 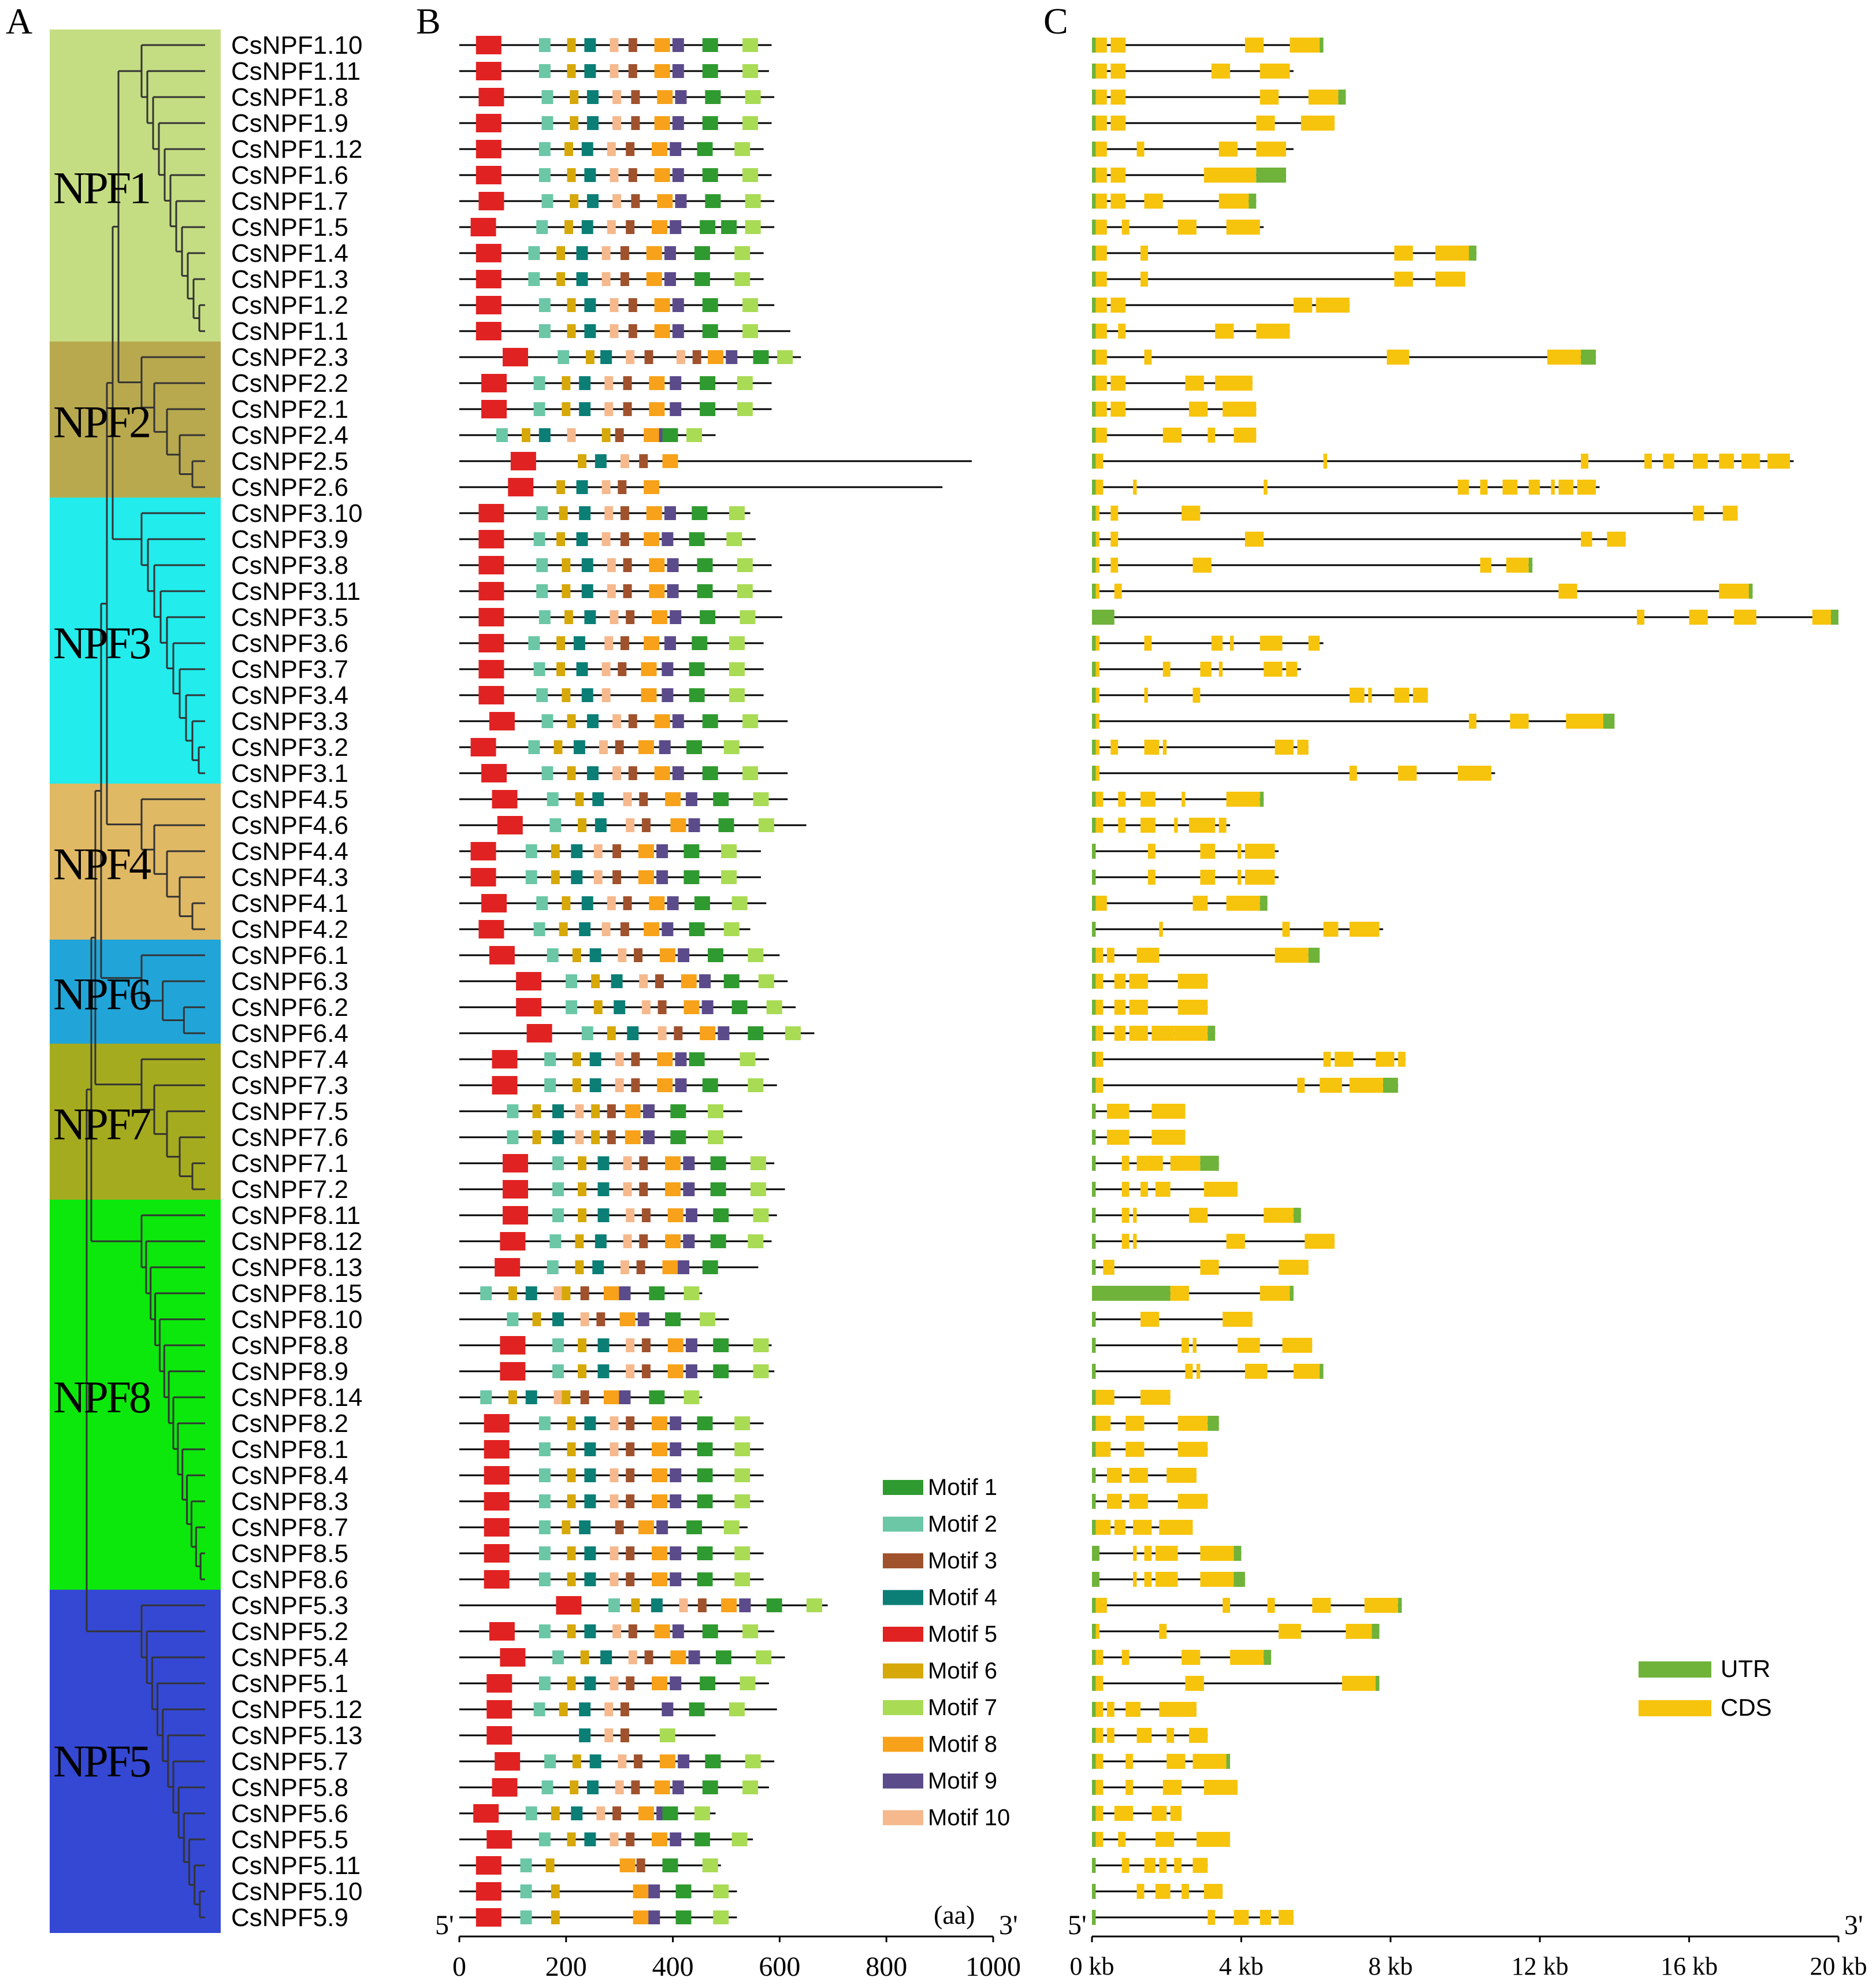 I want to click on structure-axis-tick-label: 4 kb, so click(x=1242, y=1966).